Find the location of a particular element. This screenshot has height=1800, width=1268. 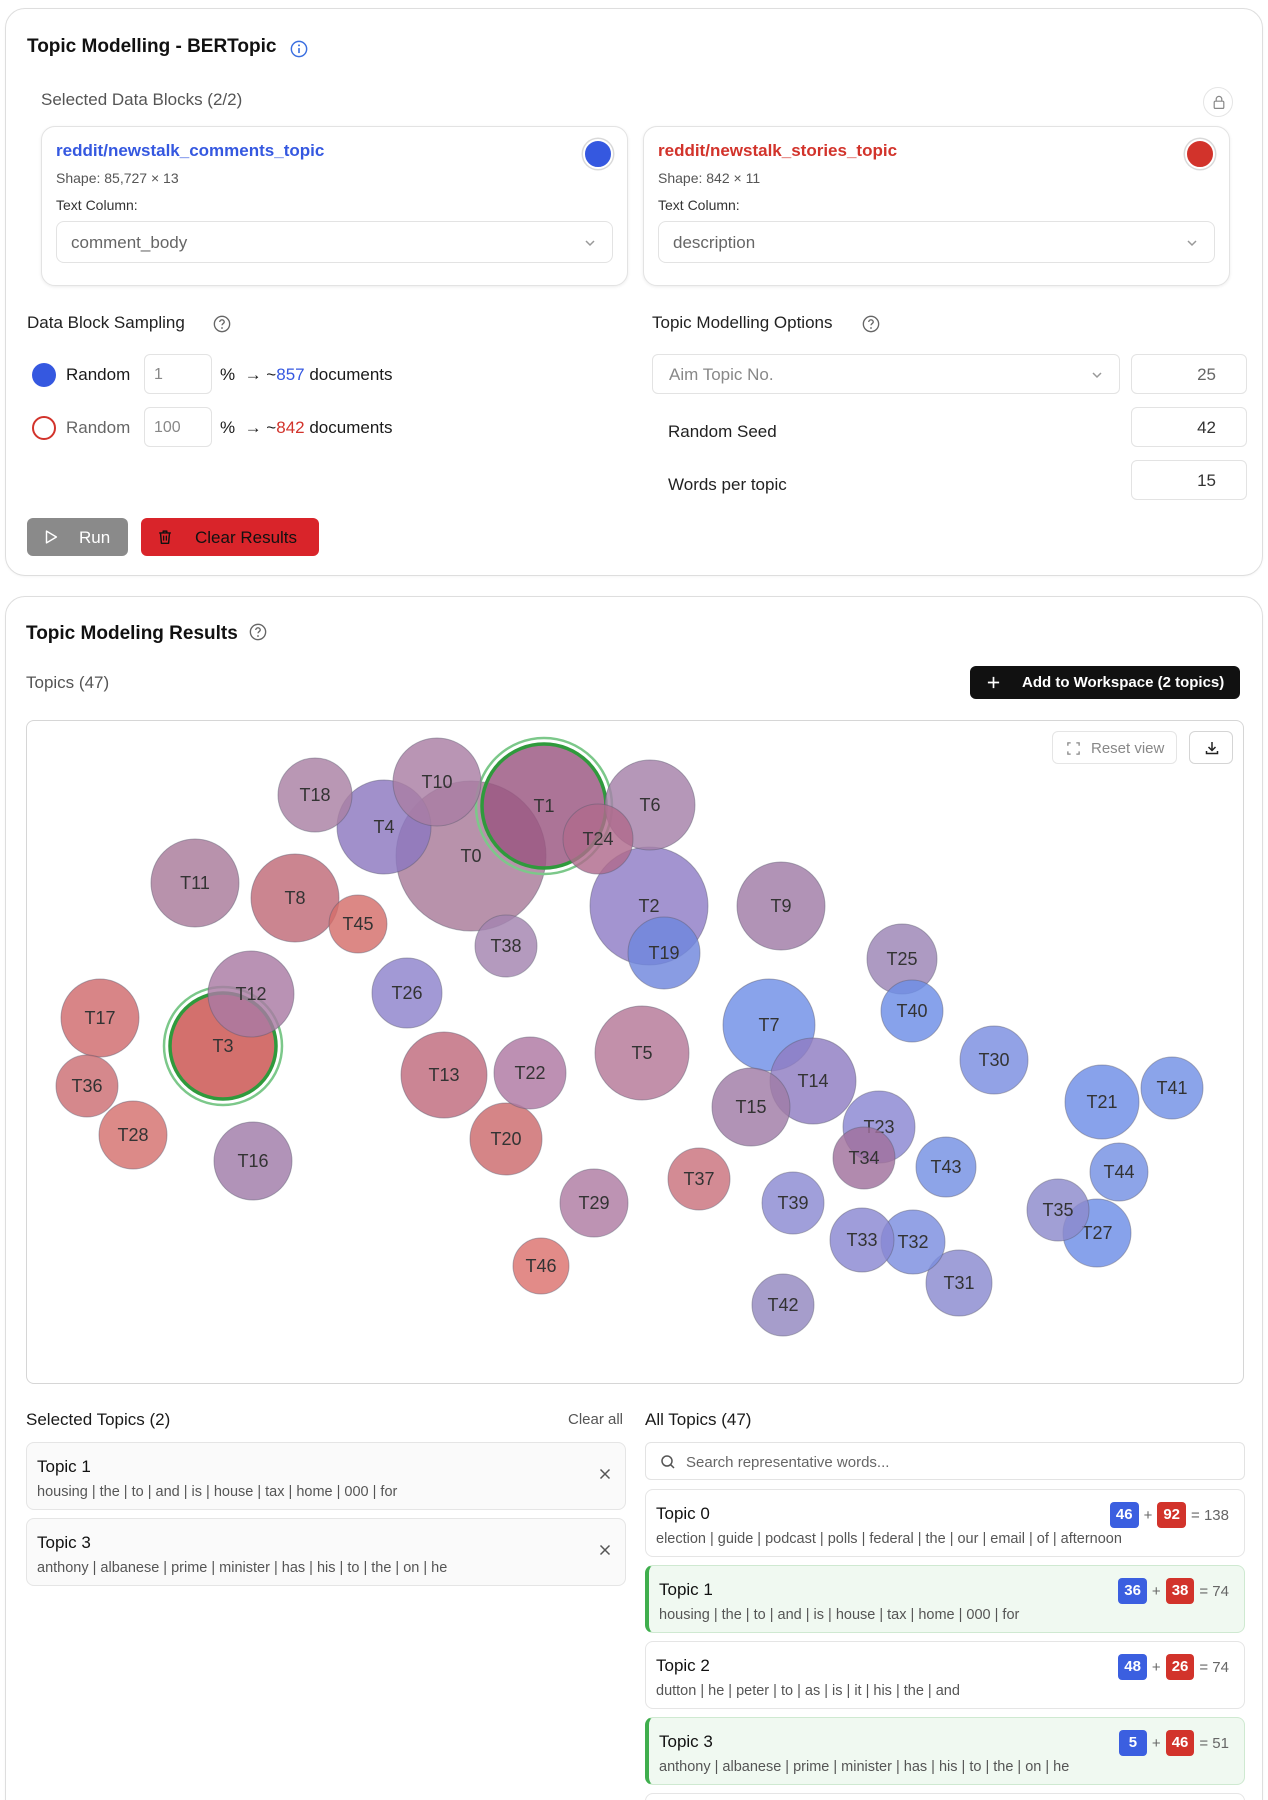

download-button is located at coordinates (1211, 747).